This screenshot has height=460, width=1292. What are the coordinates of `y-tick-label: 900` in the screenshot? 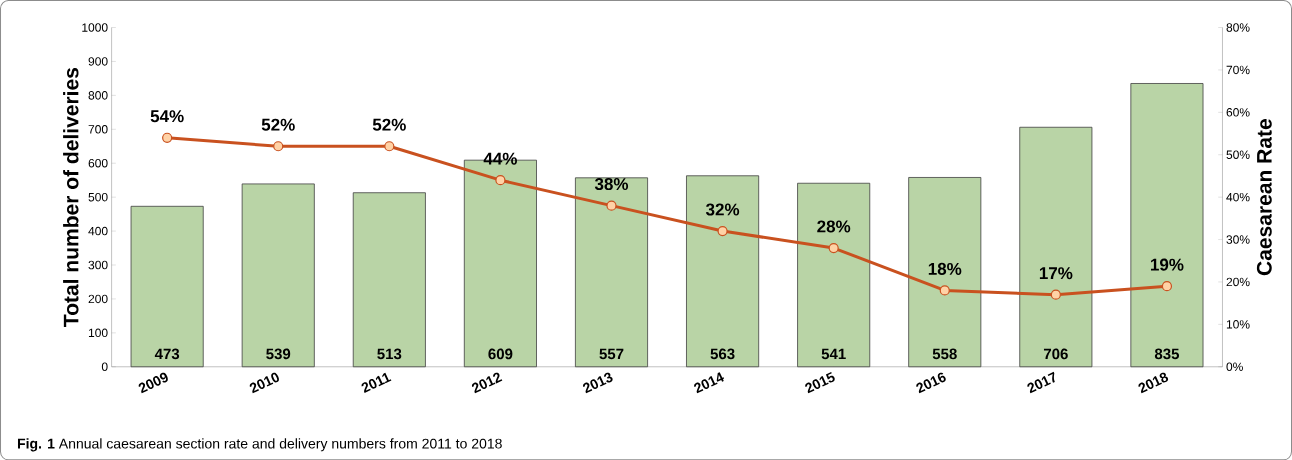 It's located at (98, 61).